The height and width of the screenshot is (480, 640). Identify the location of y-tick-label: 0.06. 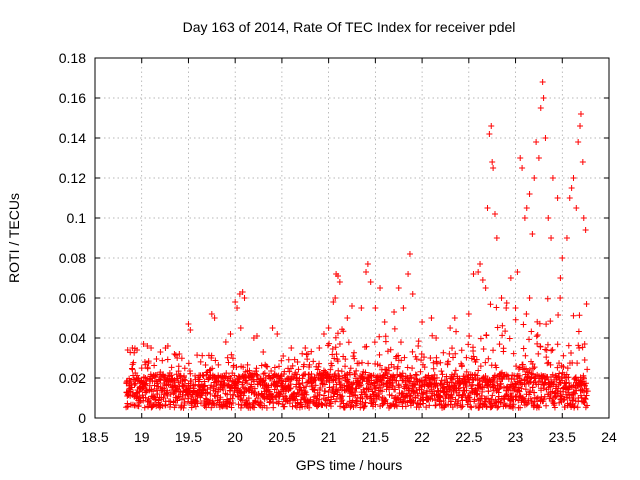
(72, 298).